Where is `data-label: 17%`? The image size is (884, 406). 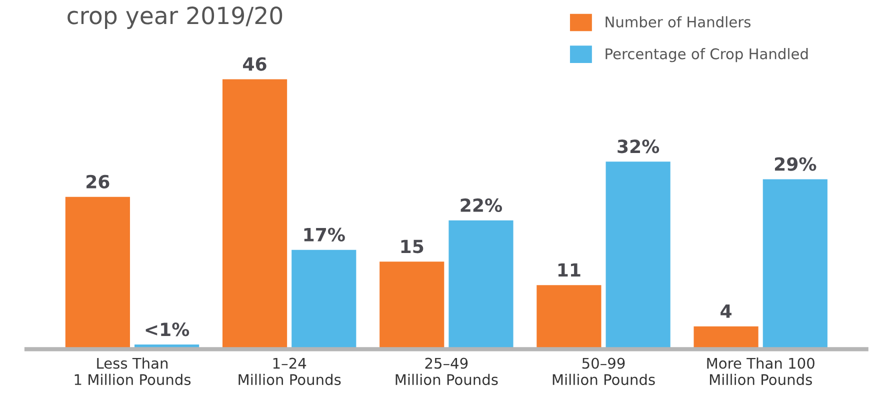 data-label: 17% is located at coordinates (324, 235).